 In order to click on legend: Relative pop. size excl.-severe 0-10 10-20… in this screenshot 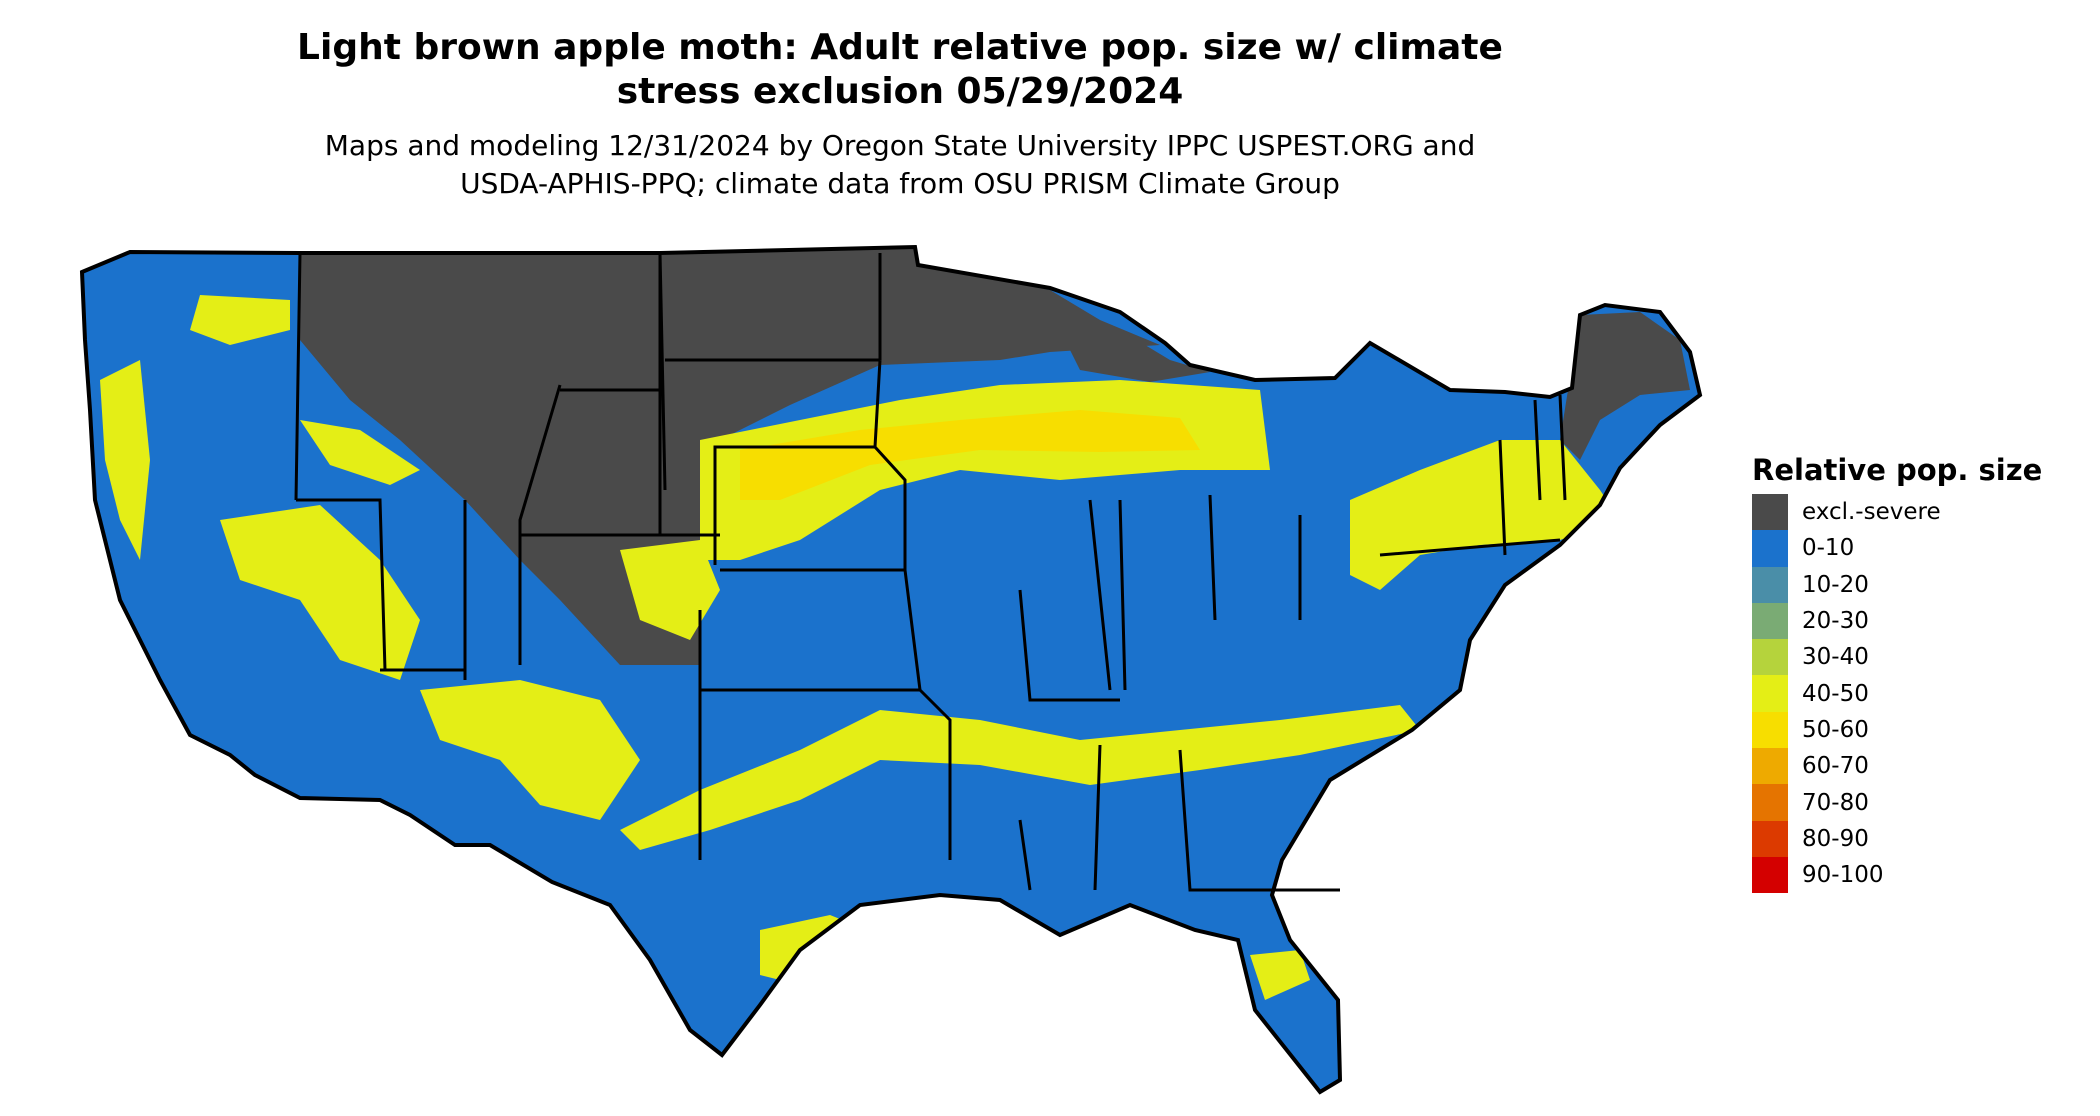, I will do `click(1897, 673)`.